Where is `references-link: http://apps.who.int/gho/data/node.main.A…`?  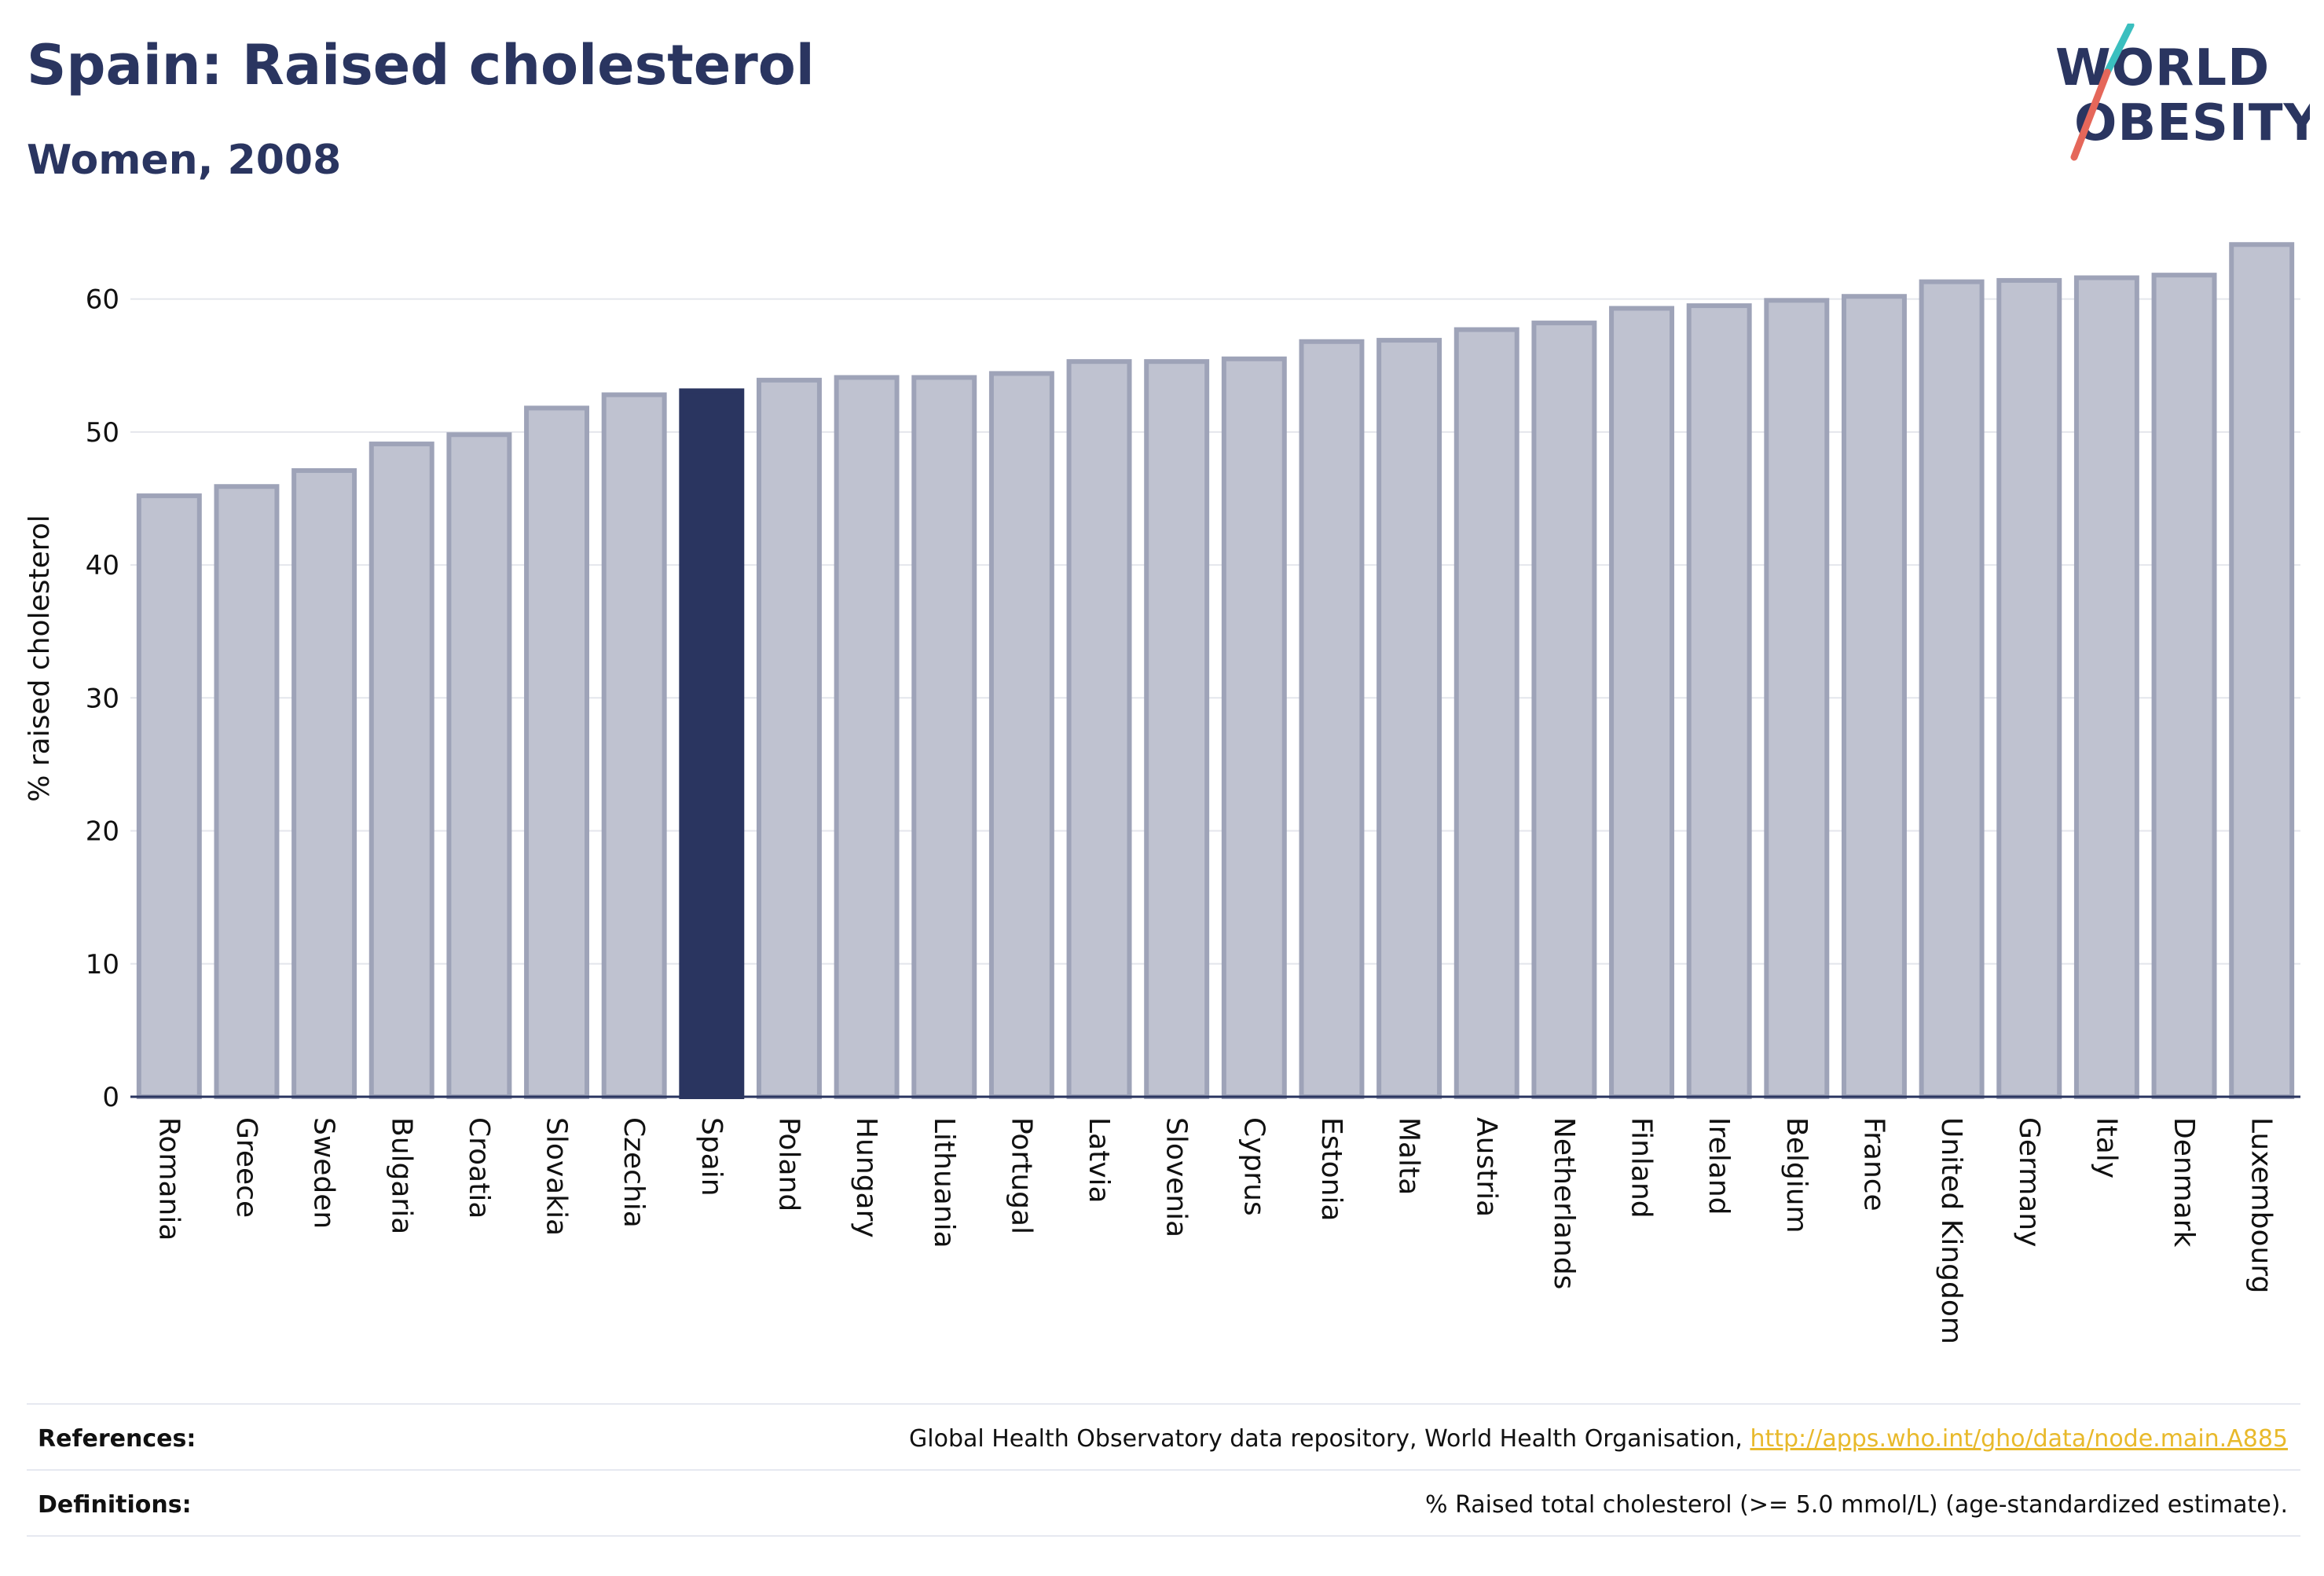
references-link: http://apps.who.int/gho/data/node.main.A… is located at coordinates (2019, 1439).